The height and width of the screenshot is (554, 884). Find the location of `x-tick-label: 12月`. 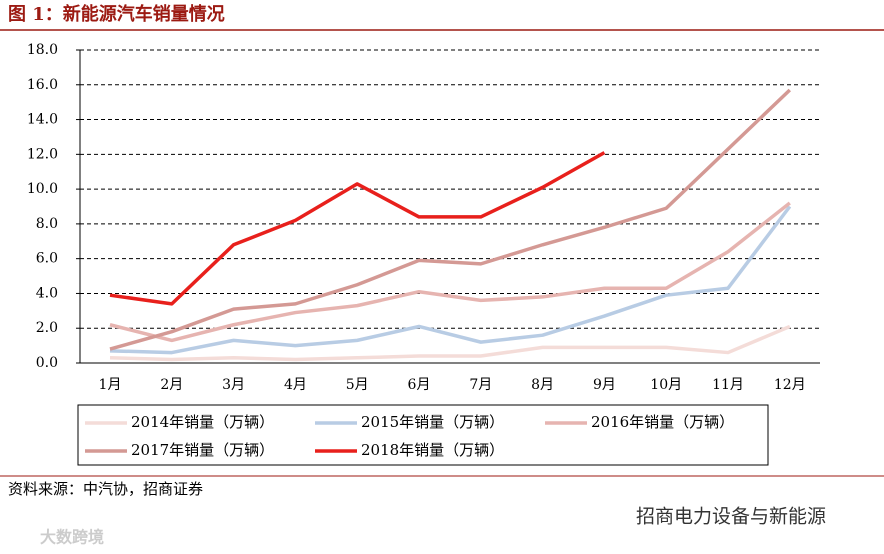

x-tick-label: 12月 is located at coordinates (790, 385).